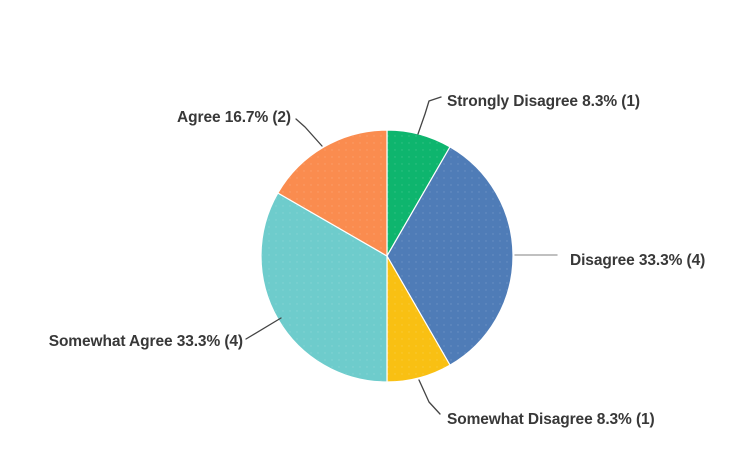  I want to click on slice-label-somewhat-disagree: Somewhat Disagree 8.3% (1), so click(551, 419).